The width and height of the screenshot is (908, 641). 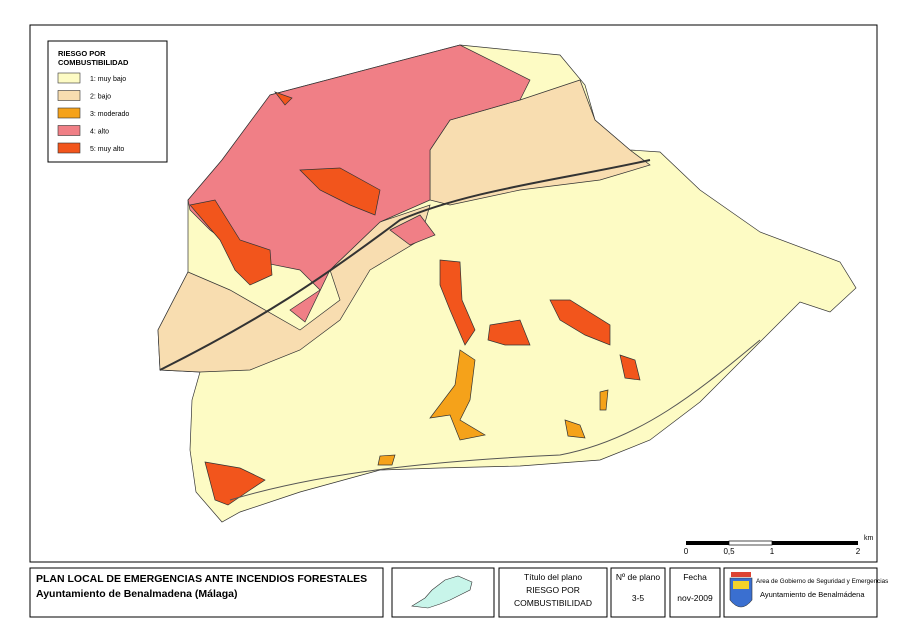 I want to click on date: nov-2009, so click(x=695, y=598).